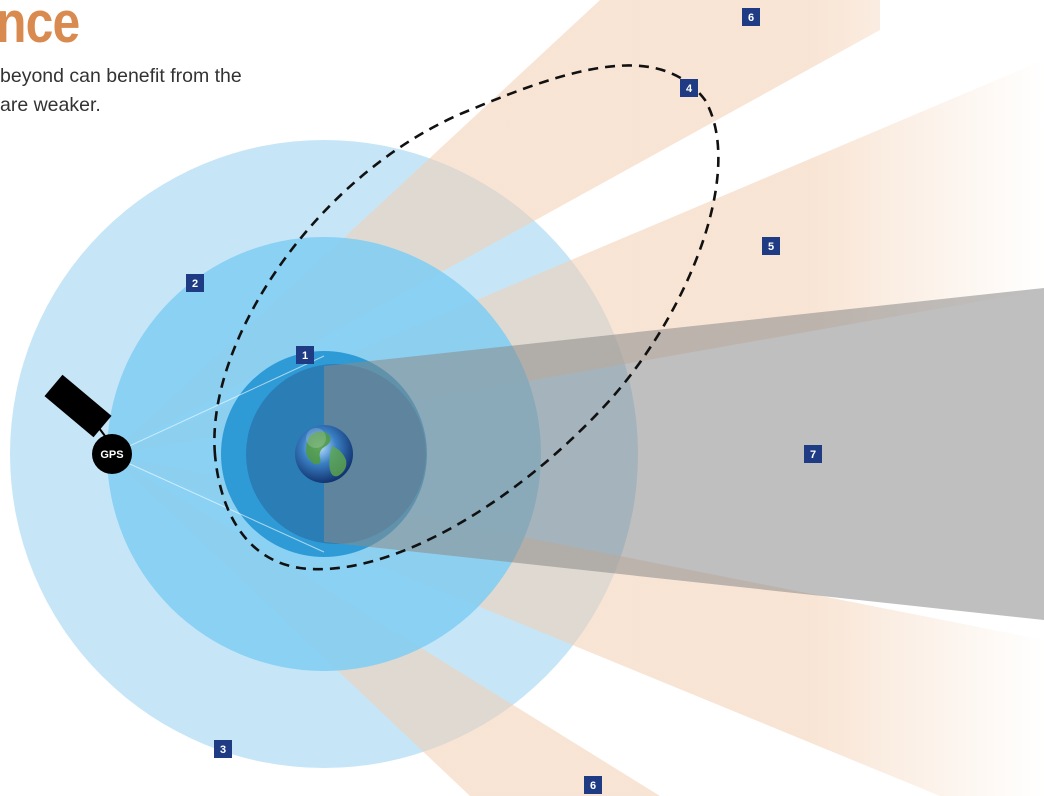 This screenshot has height=796, width=1044. What do you see at coordinates (88, 424) in the screenshot?
I see `gps-satellite: GPS` at bounding box center [88, 424].